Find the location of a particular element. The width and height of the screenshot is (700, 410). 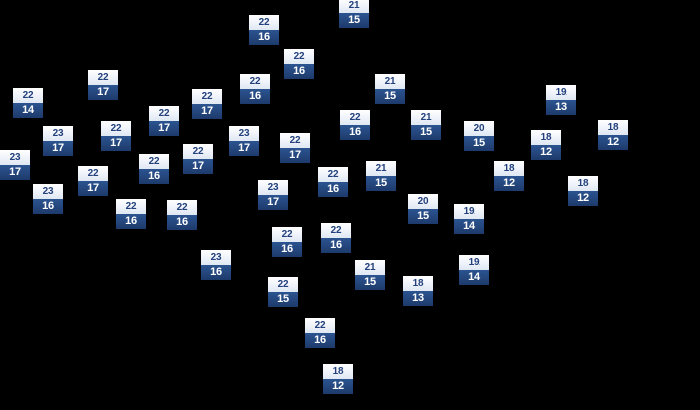

marker-22-17-f: 22 17 is located at coordinates (198, 159).